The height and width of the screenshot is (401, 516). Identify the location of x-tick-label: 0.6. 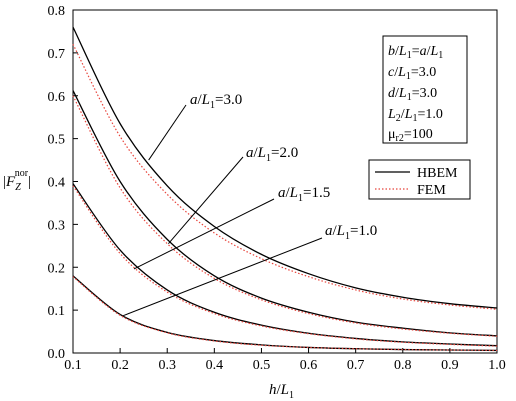
(309, 365).